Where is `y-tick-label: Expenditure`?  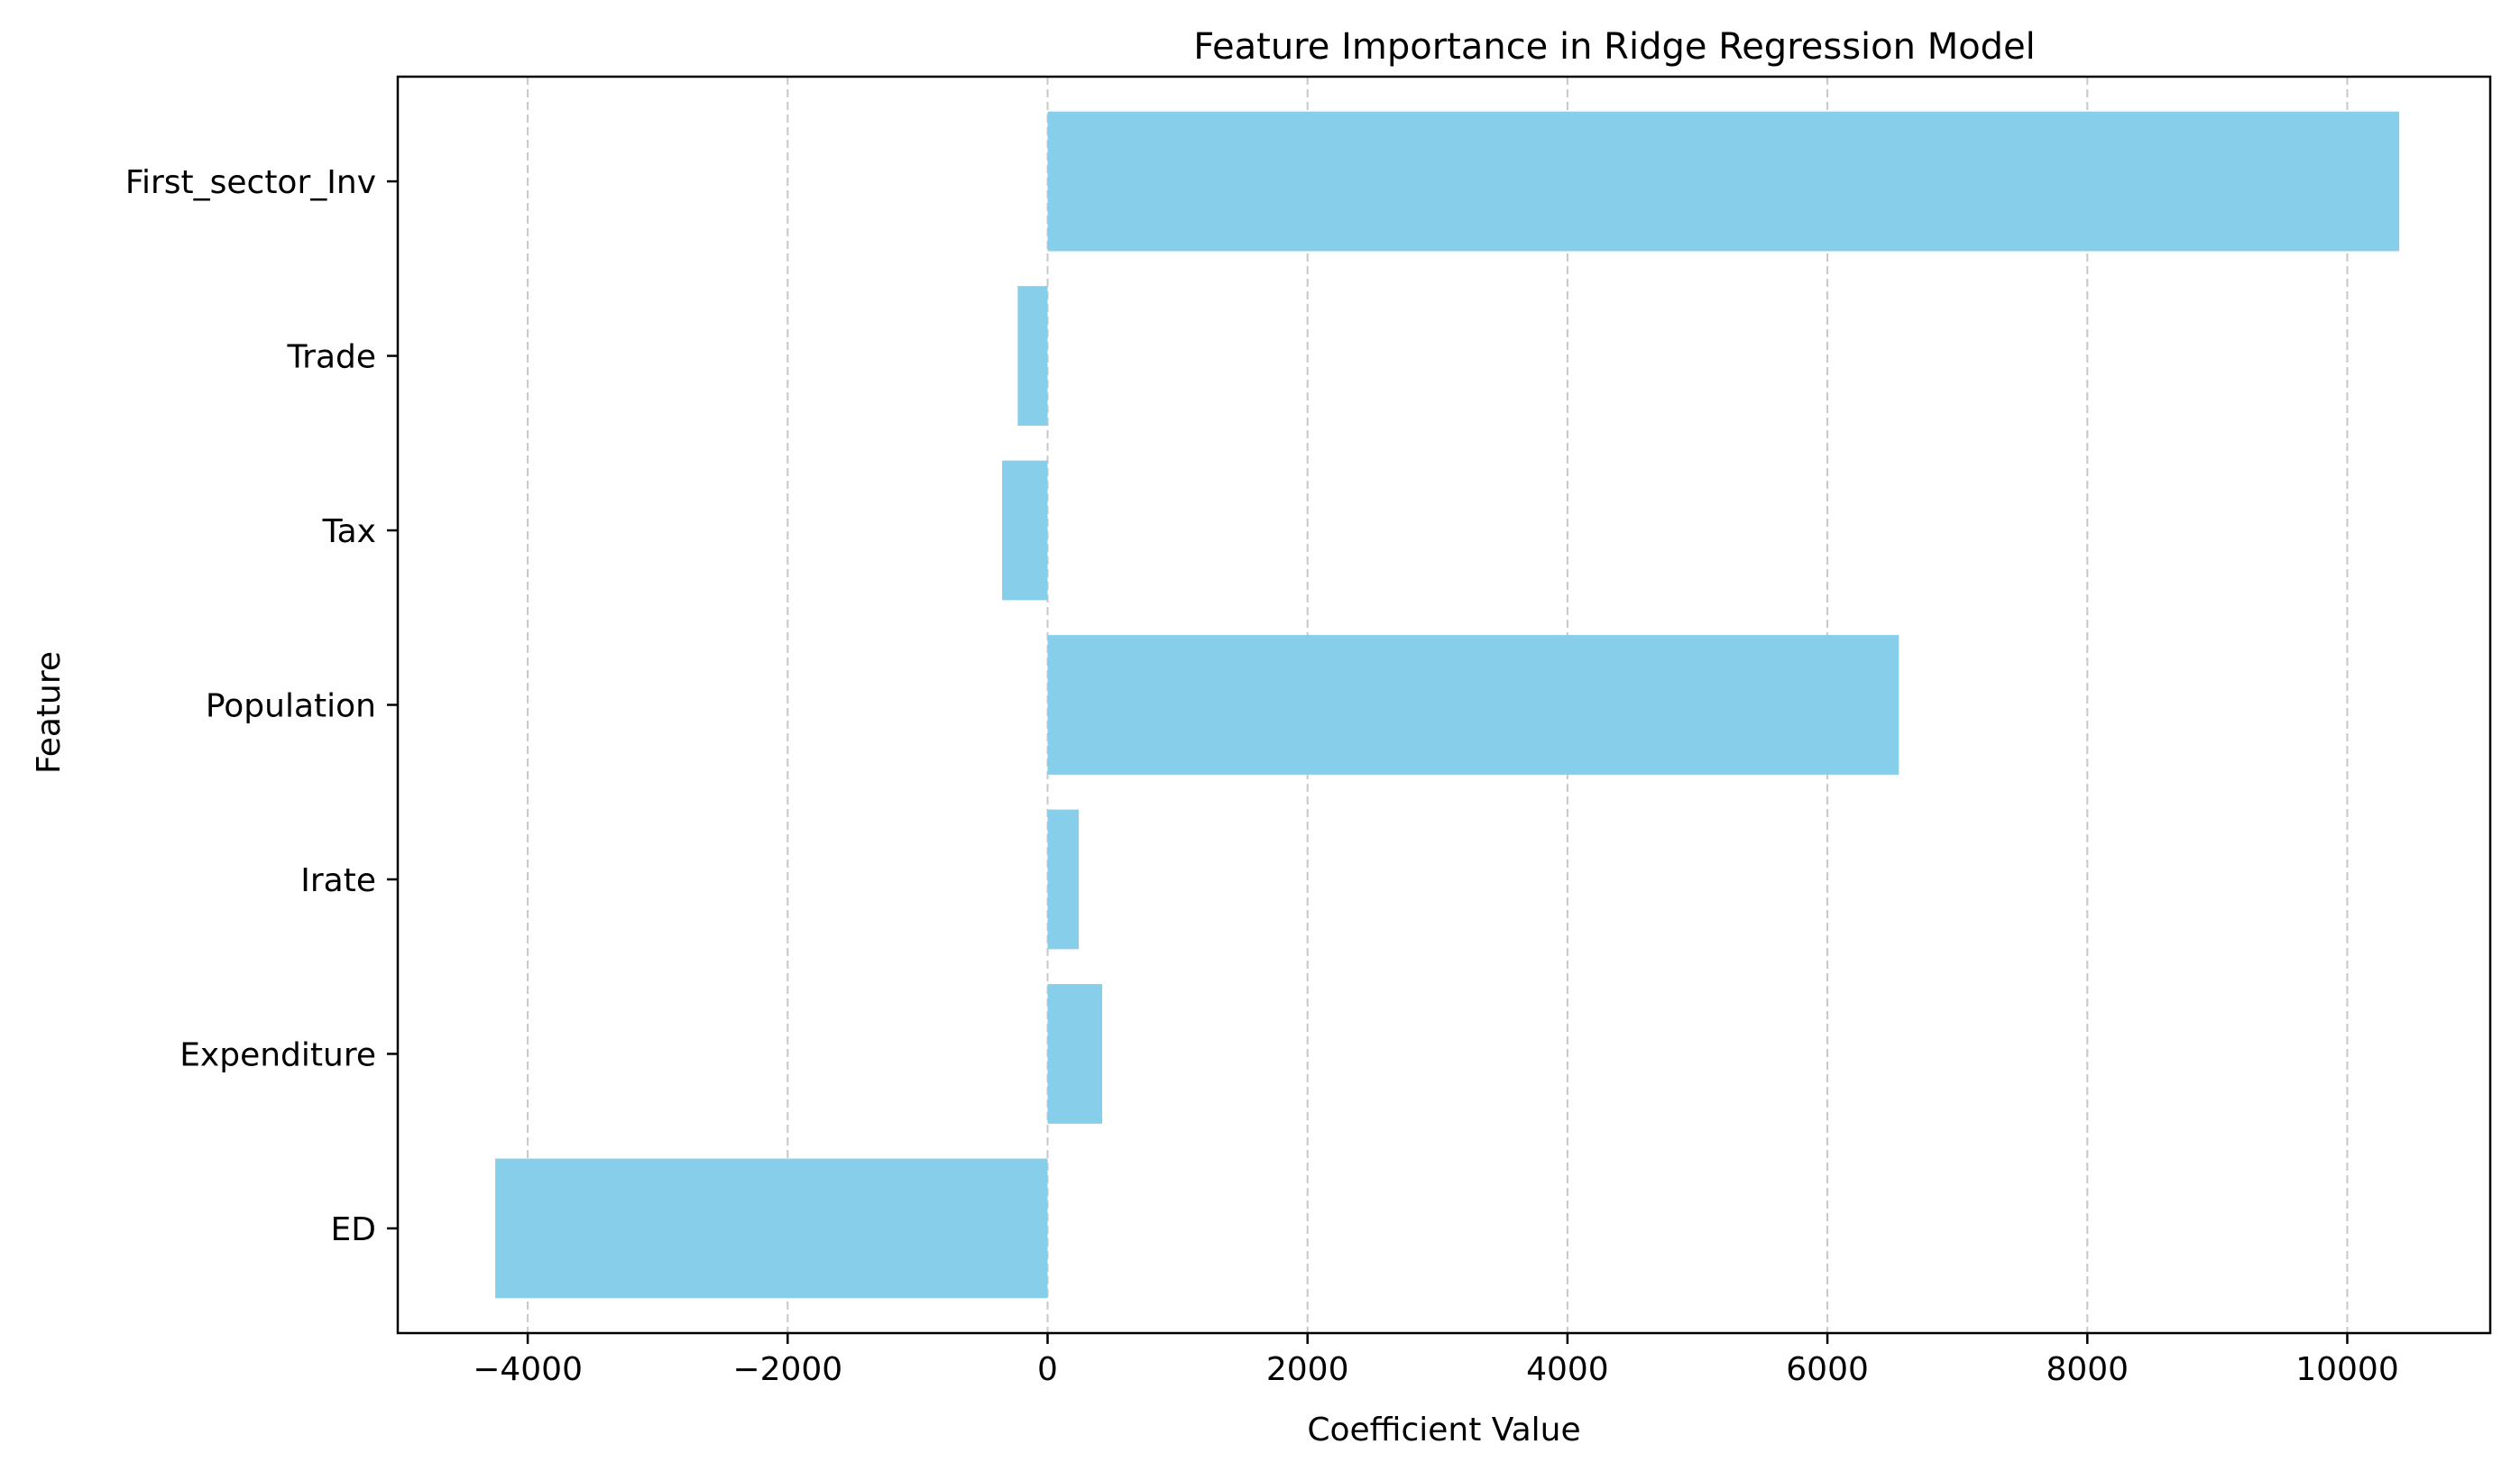
y-tick-label: Expenditure is located at coordinates (277, 1054).